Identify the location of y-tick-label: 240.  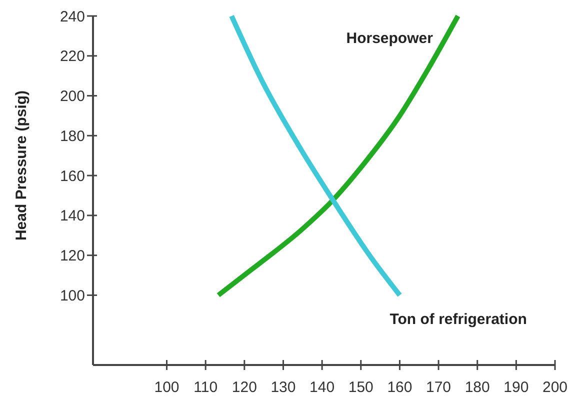
(72, 17).